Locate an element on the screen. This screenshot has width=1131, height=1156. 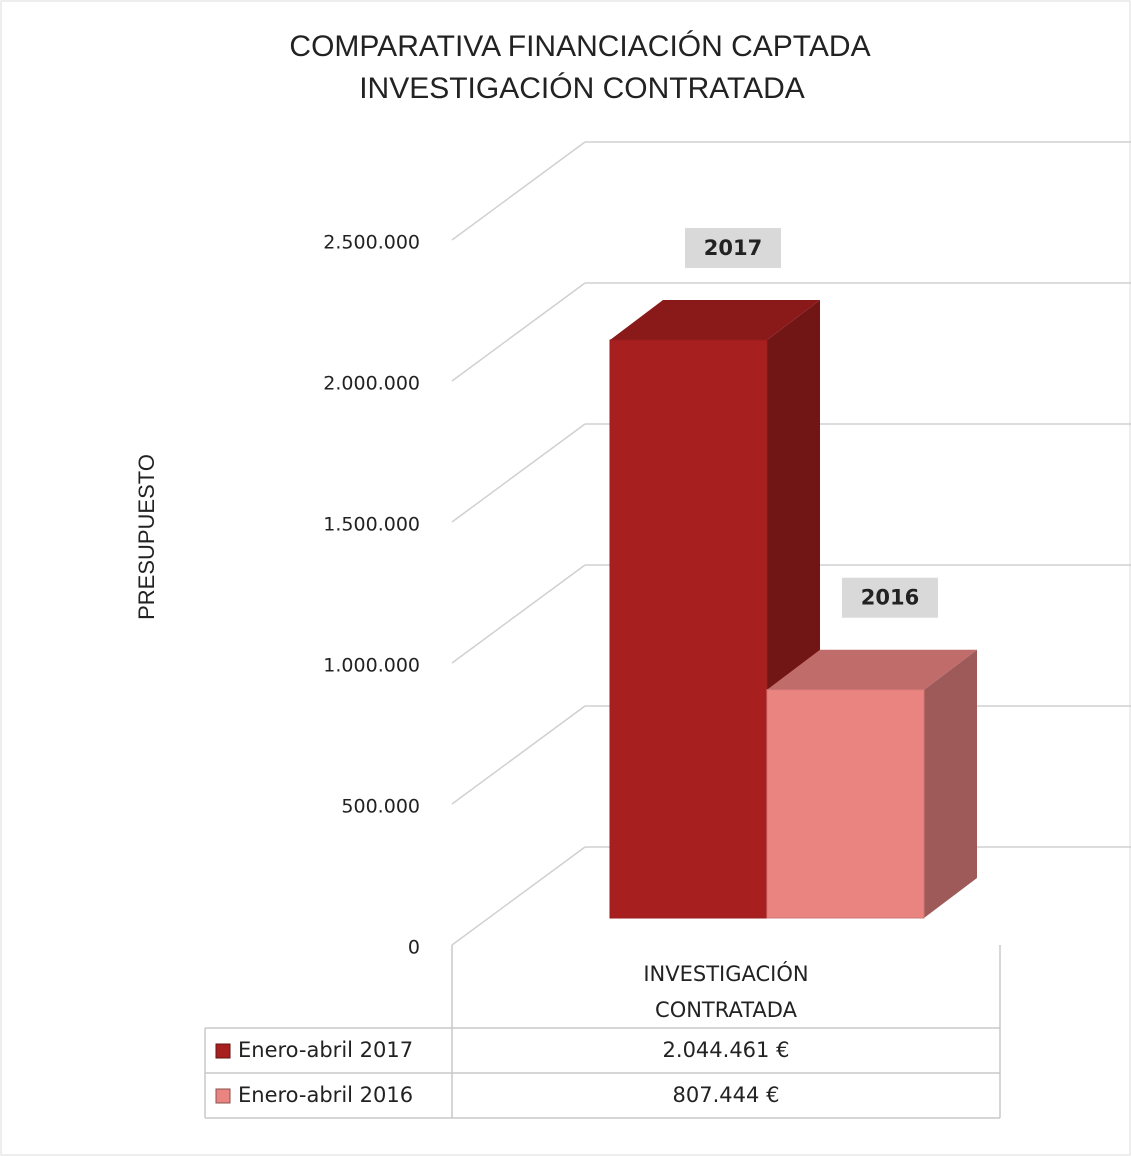
legend-label: Enero-abril 2016 is located at coordinates (325, 1095).